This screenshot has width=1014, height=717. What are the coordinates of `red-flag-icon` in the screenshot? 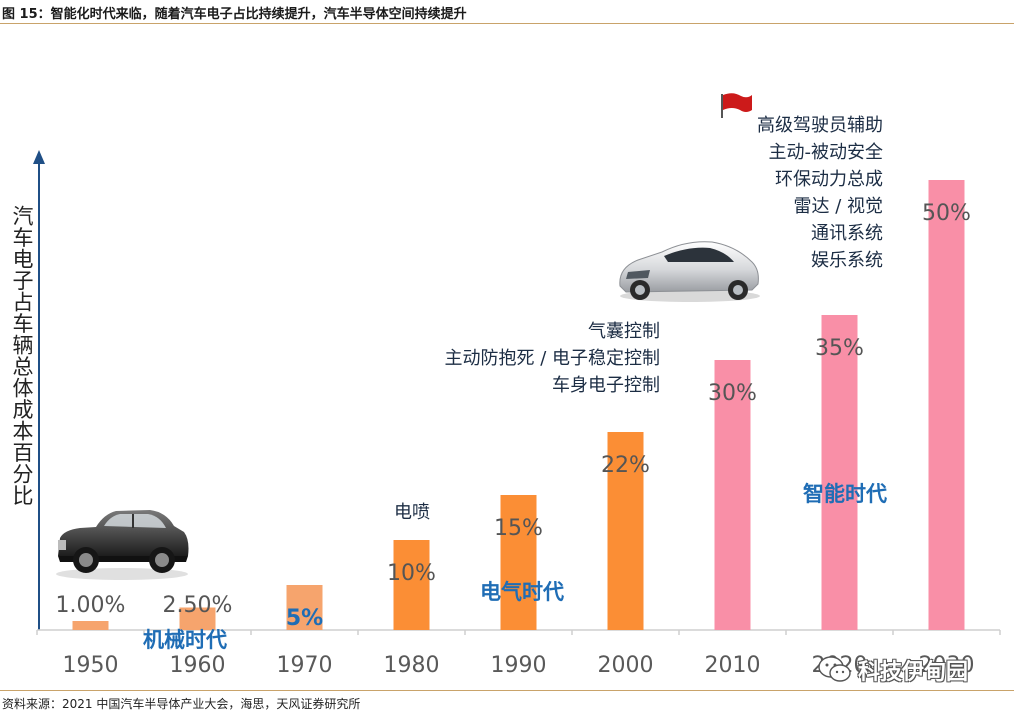 It's located at (736, 105).